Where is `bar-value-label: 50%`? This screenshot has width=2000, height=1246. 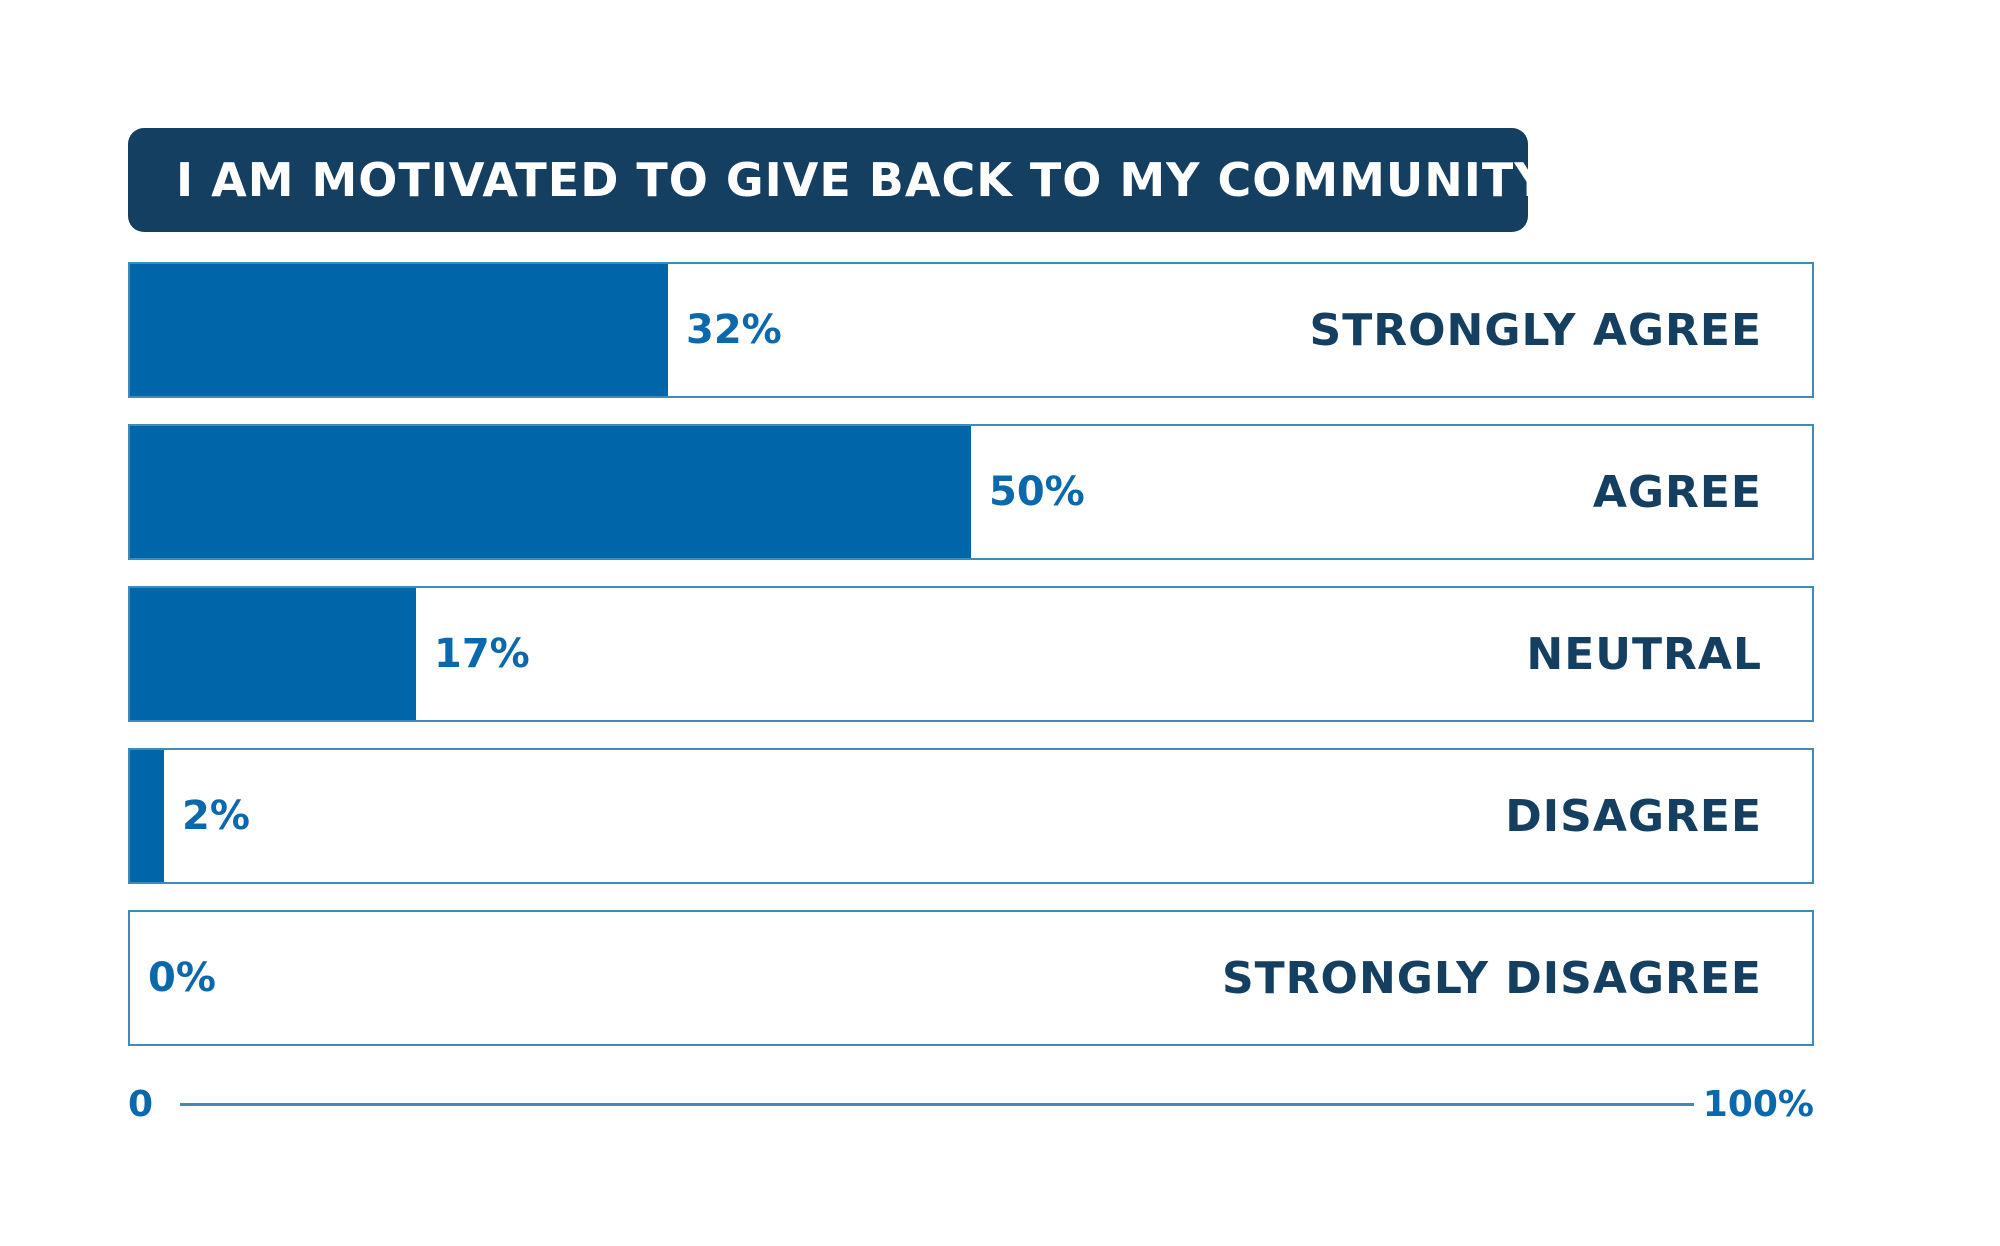
bar-value-label: 50% is located at coordinates (1037, 492).